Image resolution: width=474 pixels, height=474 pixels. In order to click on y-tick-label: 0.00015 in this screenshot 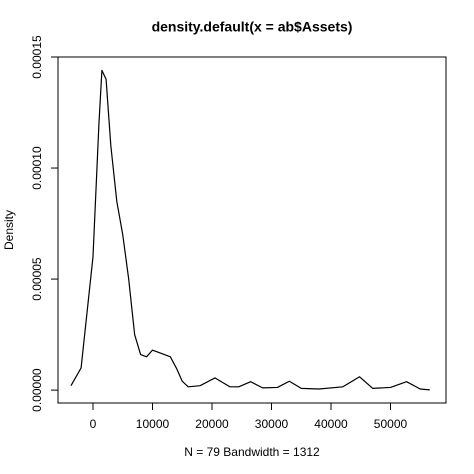, I will do `click(37, 57)`.